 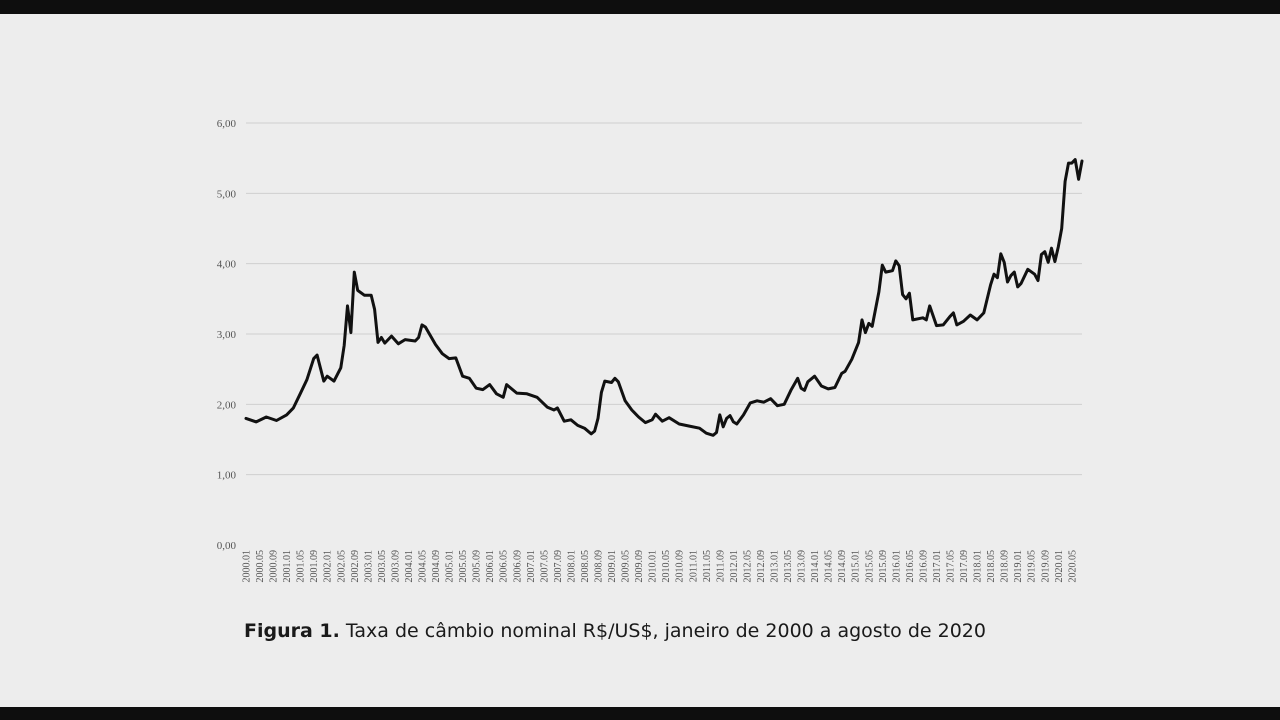 What do you see at coordinates (666, 566) in the screenshot?
I see `x-tick-label: 2010.05` at bounding box center [666, 566].